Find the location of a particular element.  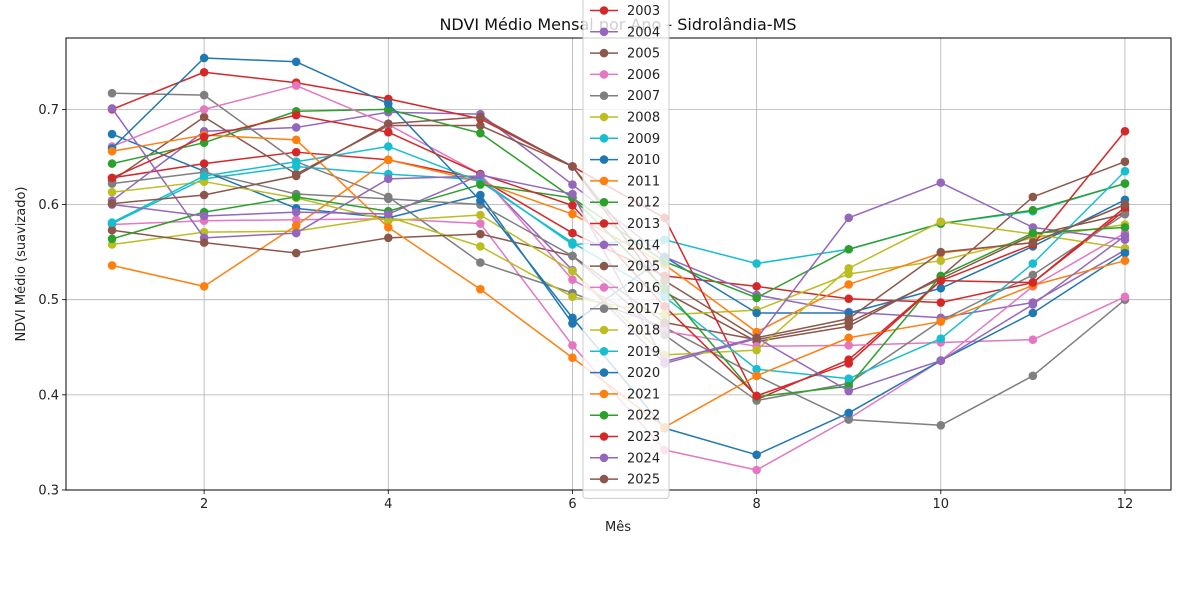

x-tick-label: 6 is located at coordinates (572, 504).